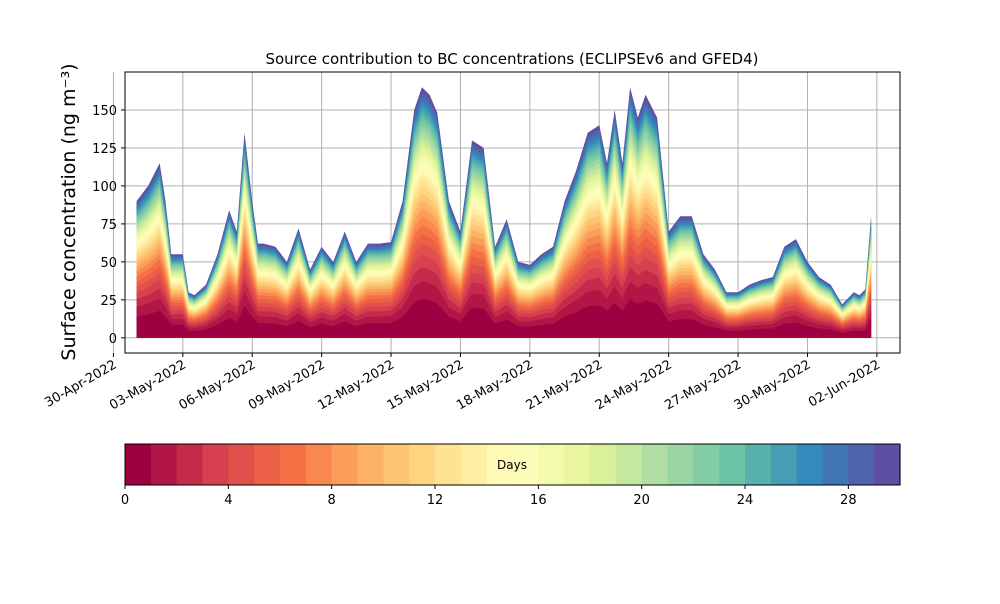 This screenshot has height=604, width=1000. I want to click on colorbar-tick-label: 24, so click(745, 500).